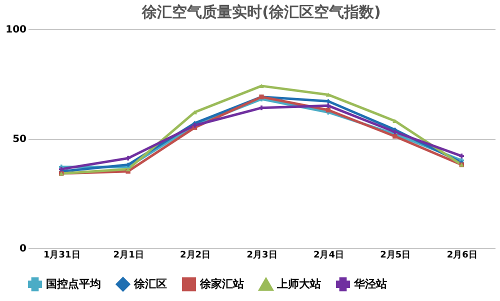 The height and width of the screenshot is (301, 500). What do you see at coordinates (61, 255) in the screenshot?
I see `x-tick-label: 1月31日` at bounding box center [61, 255].